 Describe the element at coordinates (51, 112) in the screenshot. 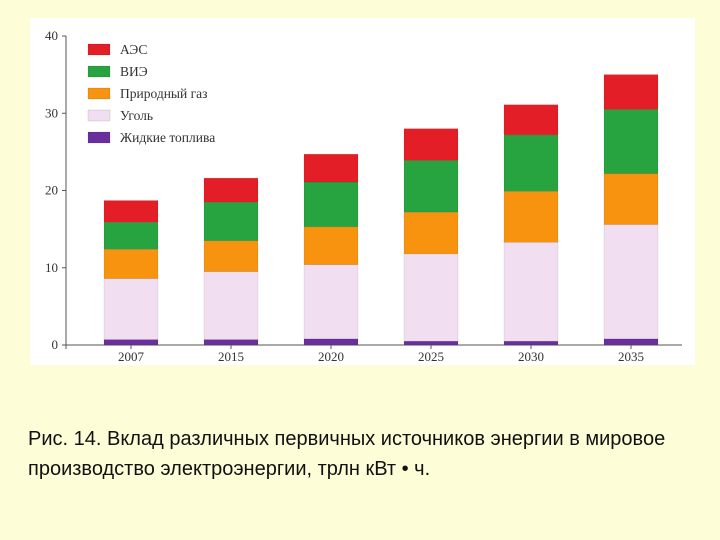

I see `y-tick-label: 30` at that location.